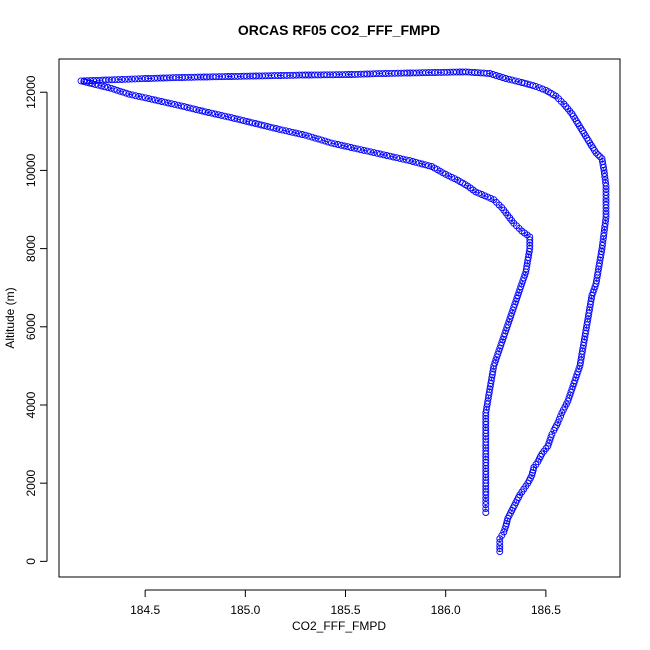  What do you see at coordinates (345, 610) in the screenshot?
I see `x-tick-label: 185.5` at bounding box center [345, 610].